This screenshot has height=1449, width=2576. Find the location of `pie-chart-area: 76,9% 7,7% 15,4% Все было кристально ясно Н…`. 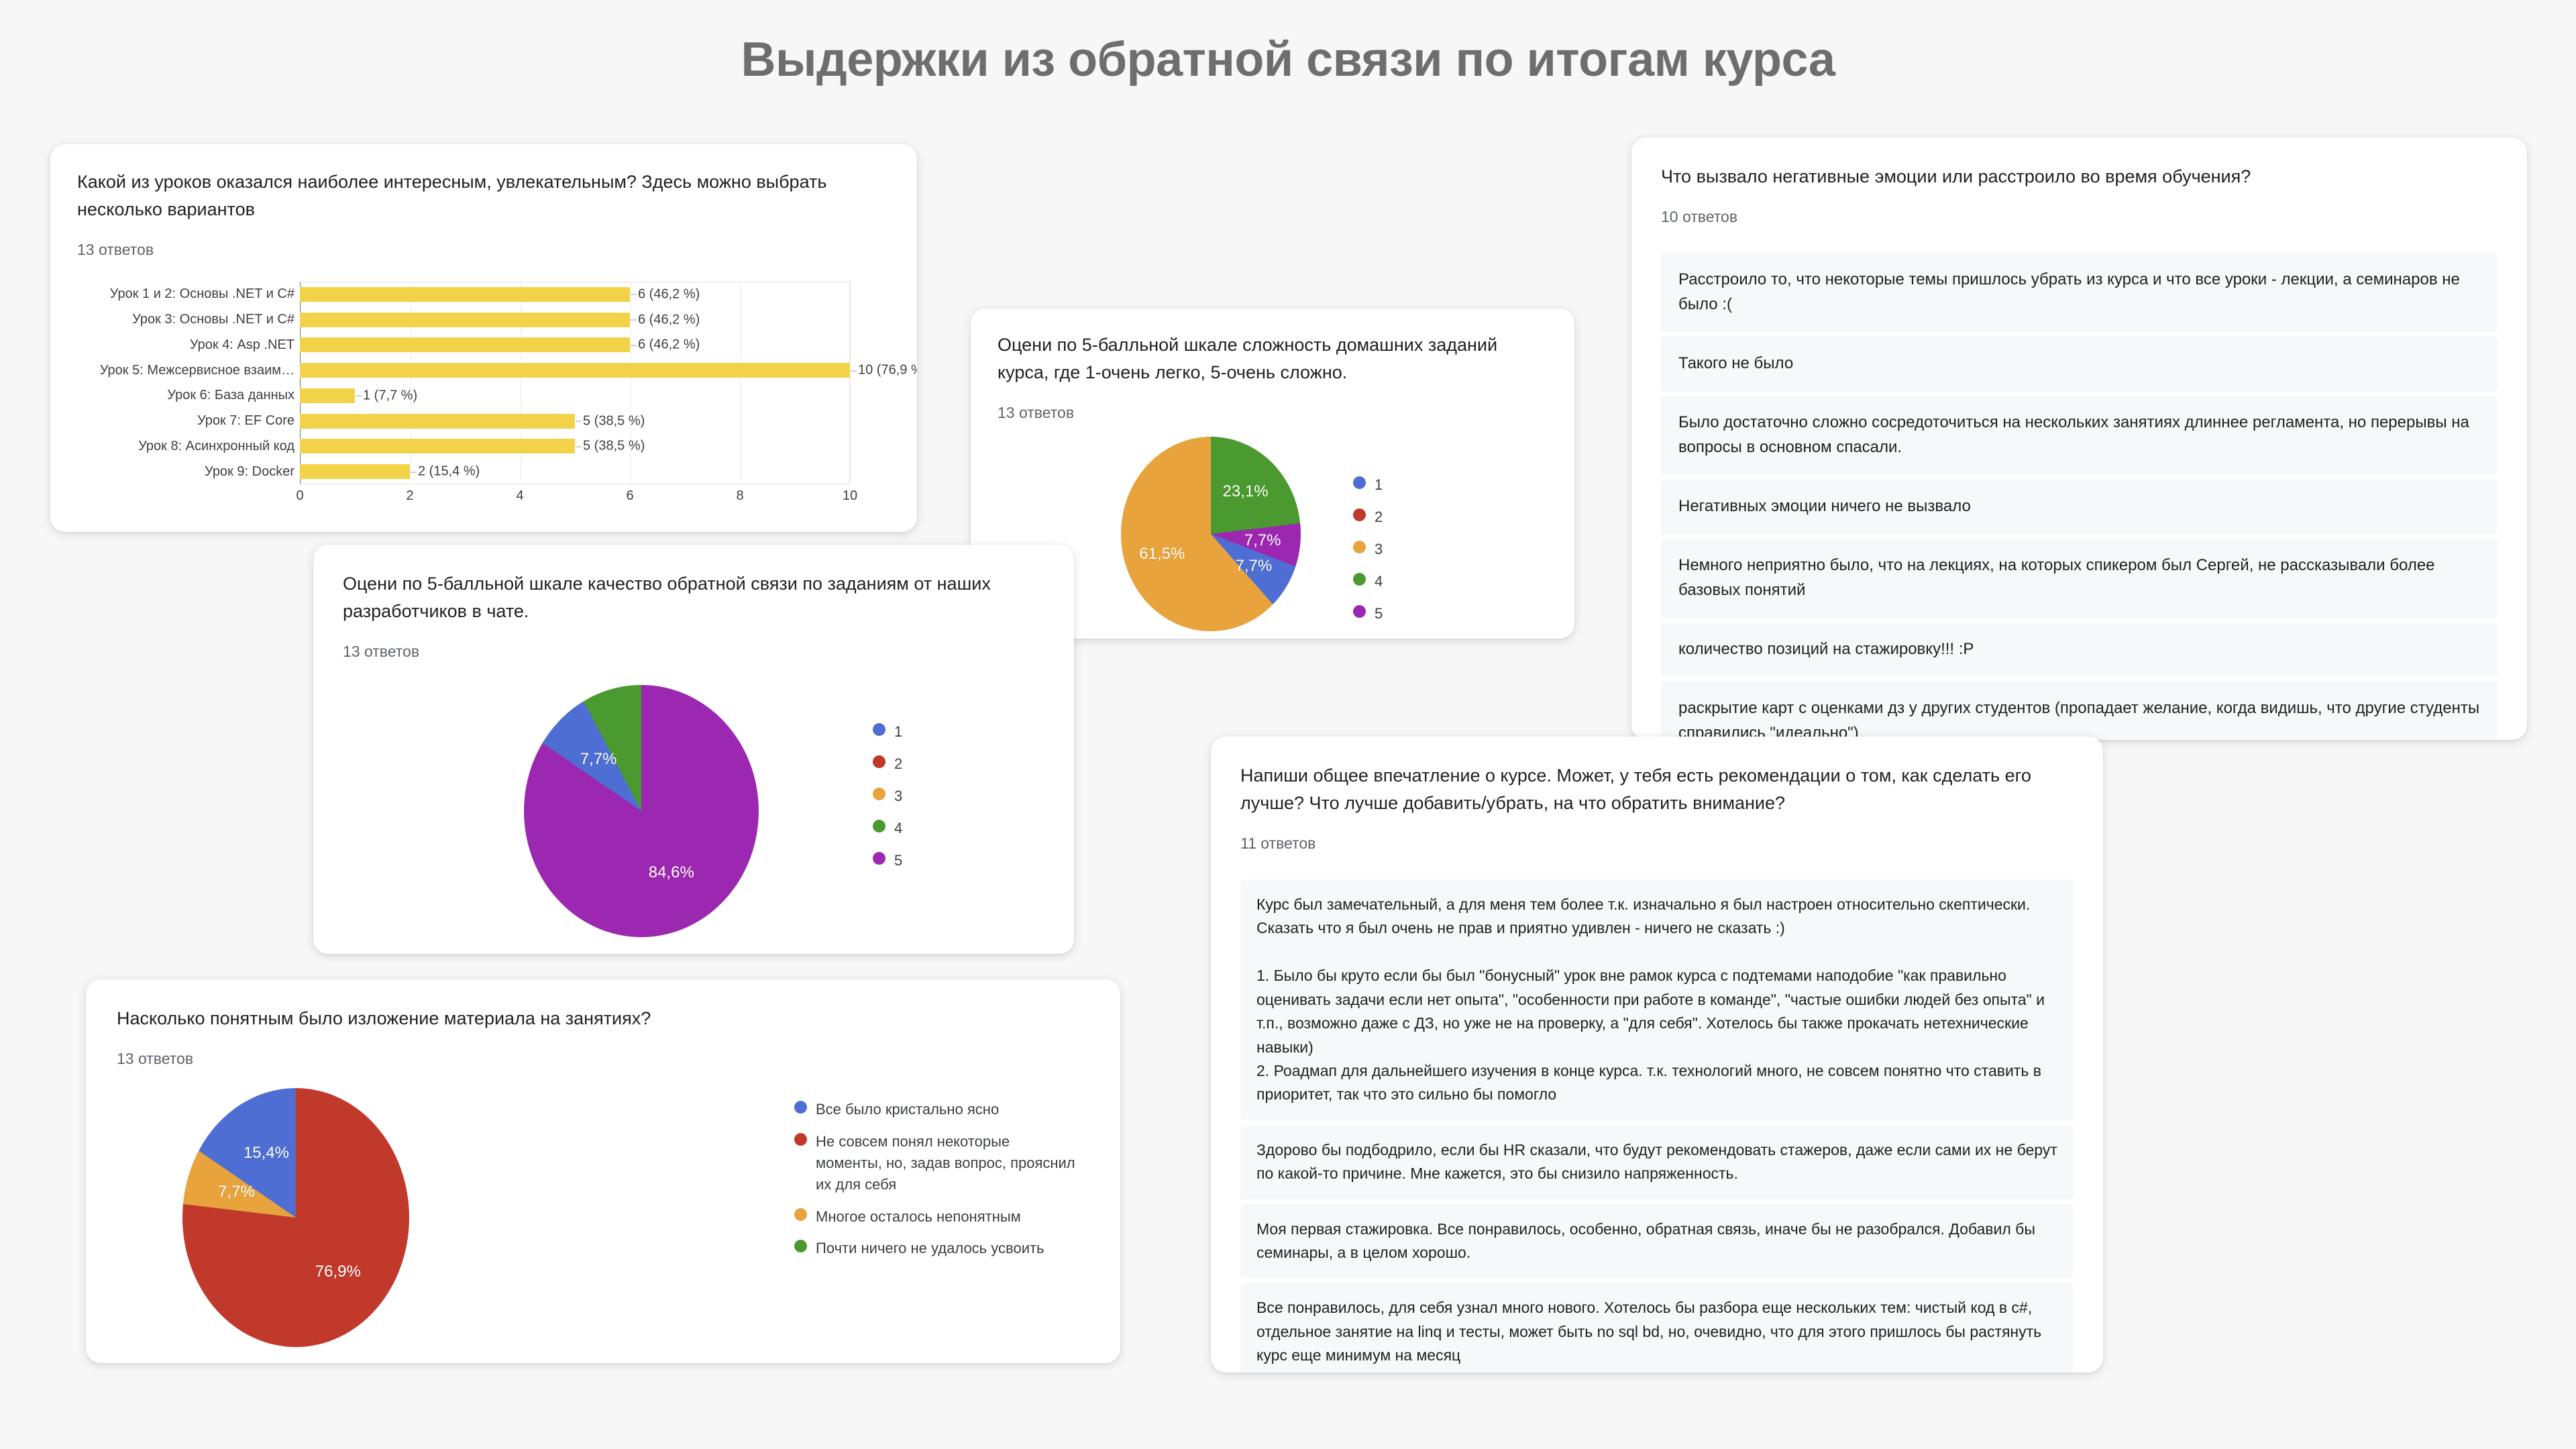

pie-chart-area: 76,9% 7,7% 15,4% Все было кристально ясно Н… is located at coordinates (603, 1218).